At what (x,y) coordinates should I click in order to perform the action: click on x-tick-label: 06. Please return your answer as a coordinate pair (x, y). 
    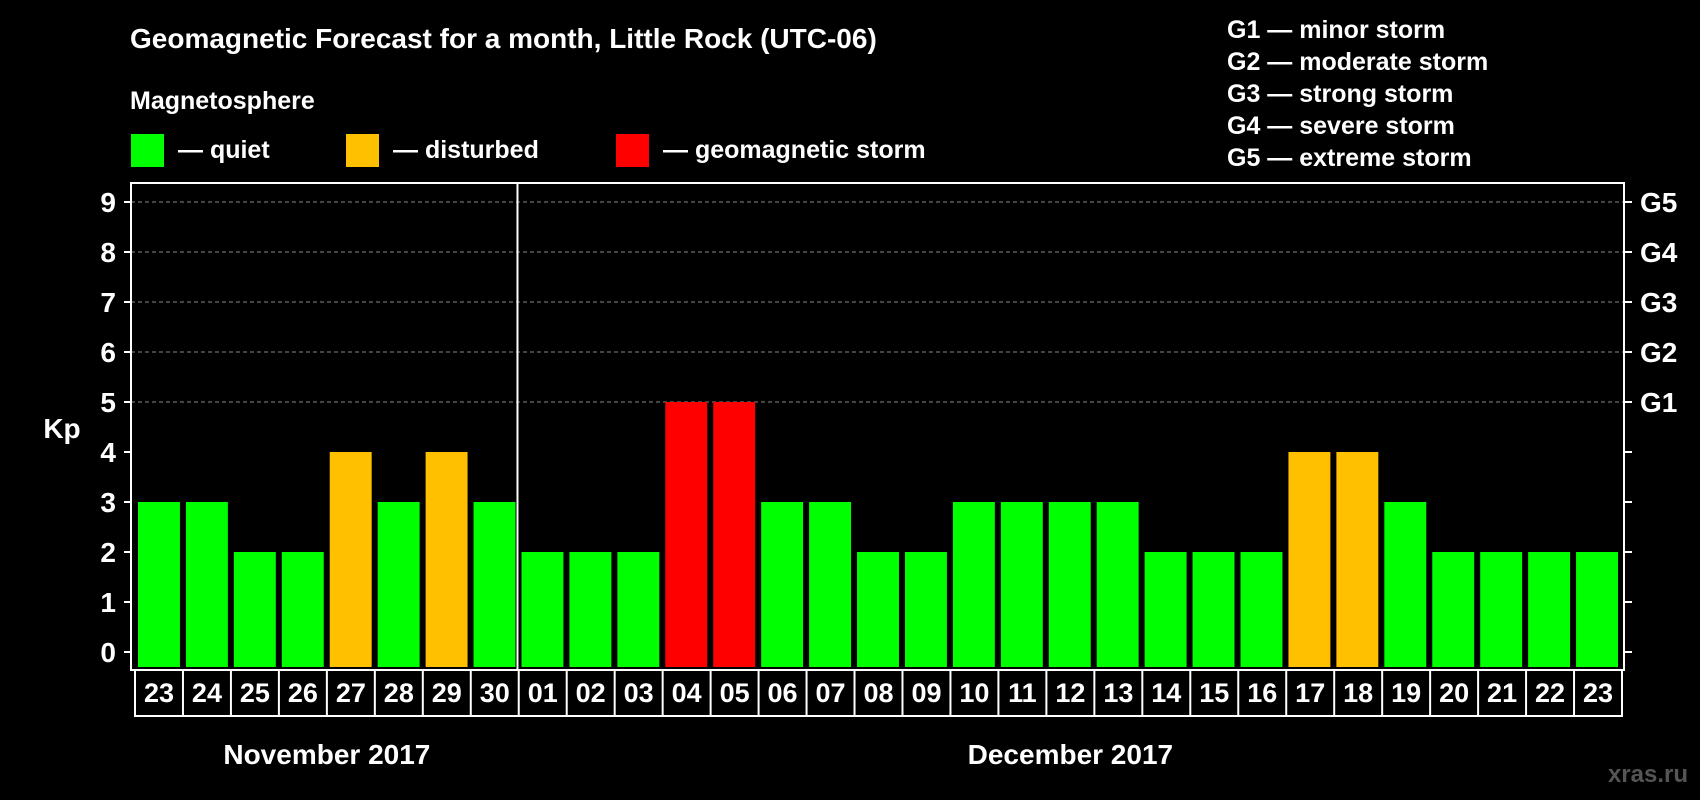
    Looking at the image, I should click on (783, 693).